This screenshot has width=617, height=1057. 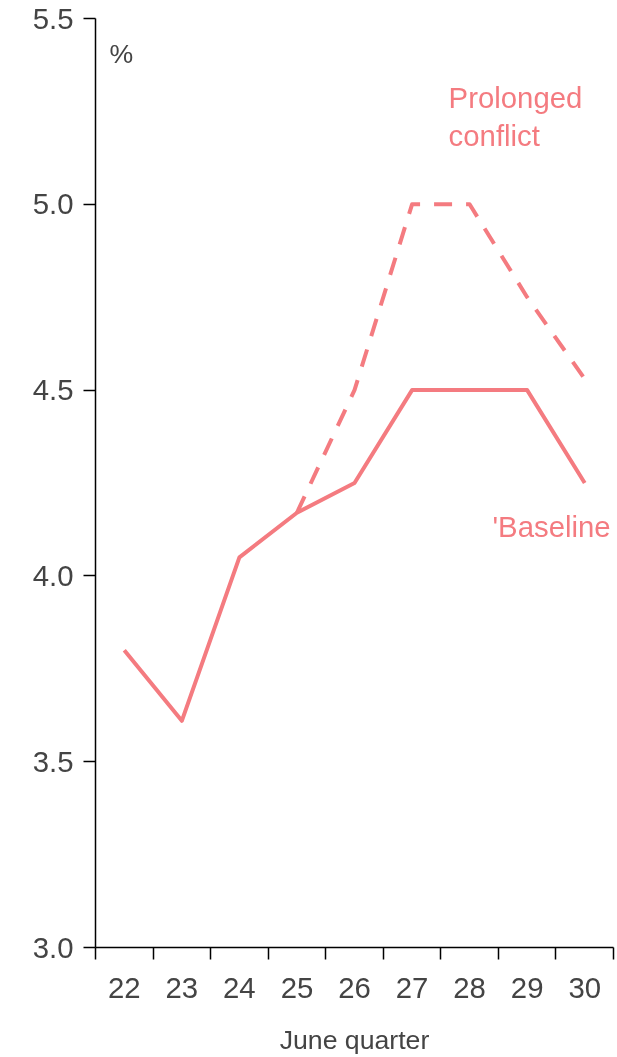 What do you see at coordinates (124, 987) in the screenshot?
I see `x-tick-label: 22` at bounding box center [124, 987].